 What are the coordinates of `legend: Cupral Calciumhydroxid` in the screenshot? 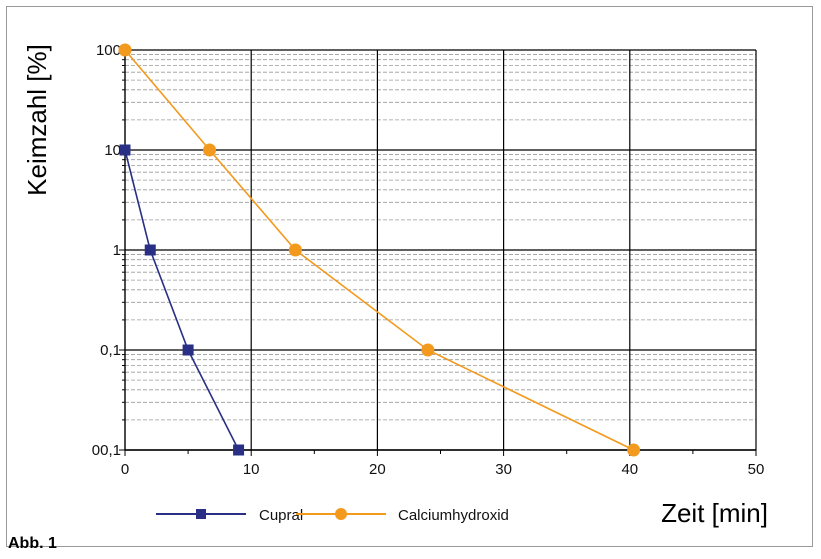 It's located at (332, 515).